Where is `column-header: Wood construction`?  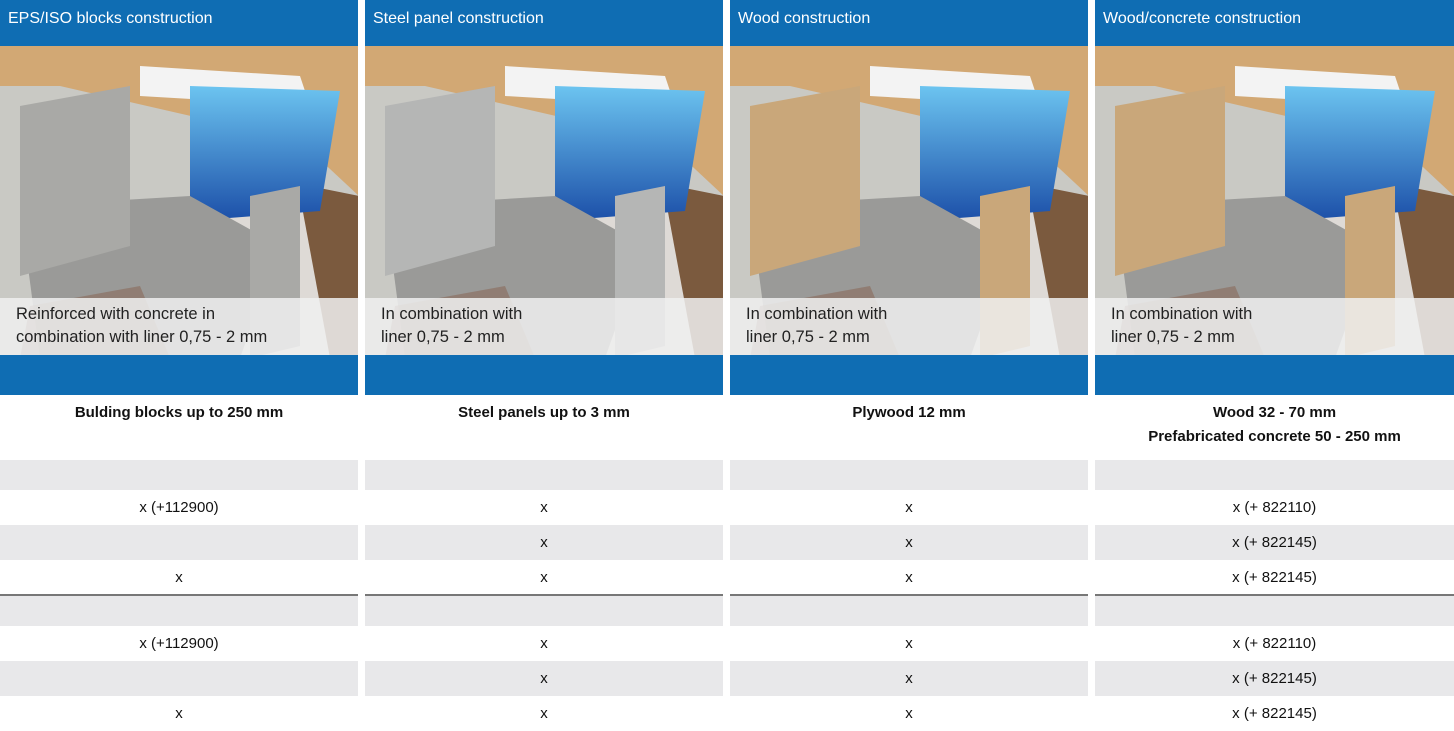 column-header: Wood construction is located at coordinates (909, 23).